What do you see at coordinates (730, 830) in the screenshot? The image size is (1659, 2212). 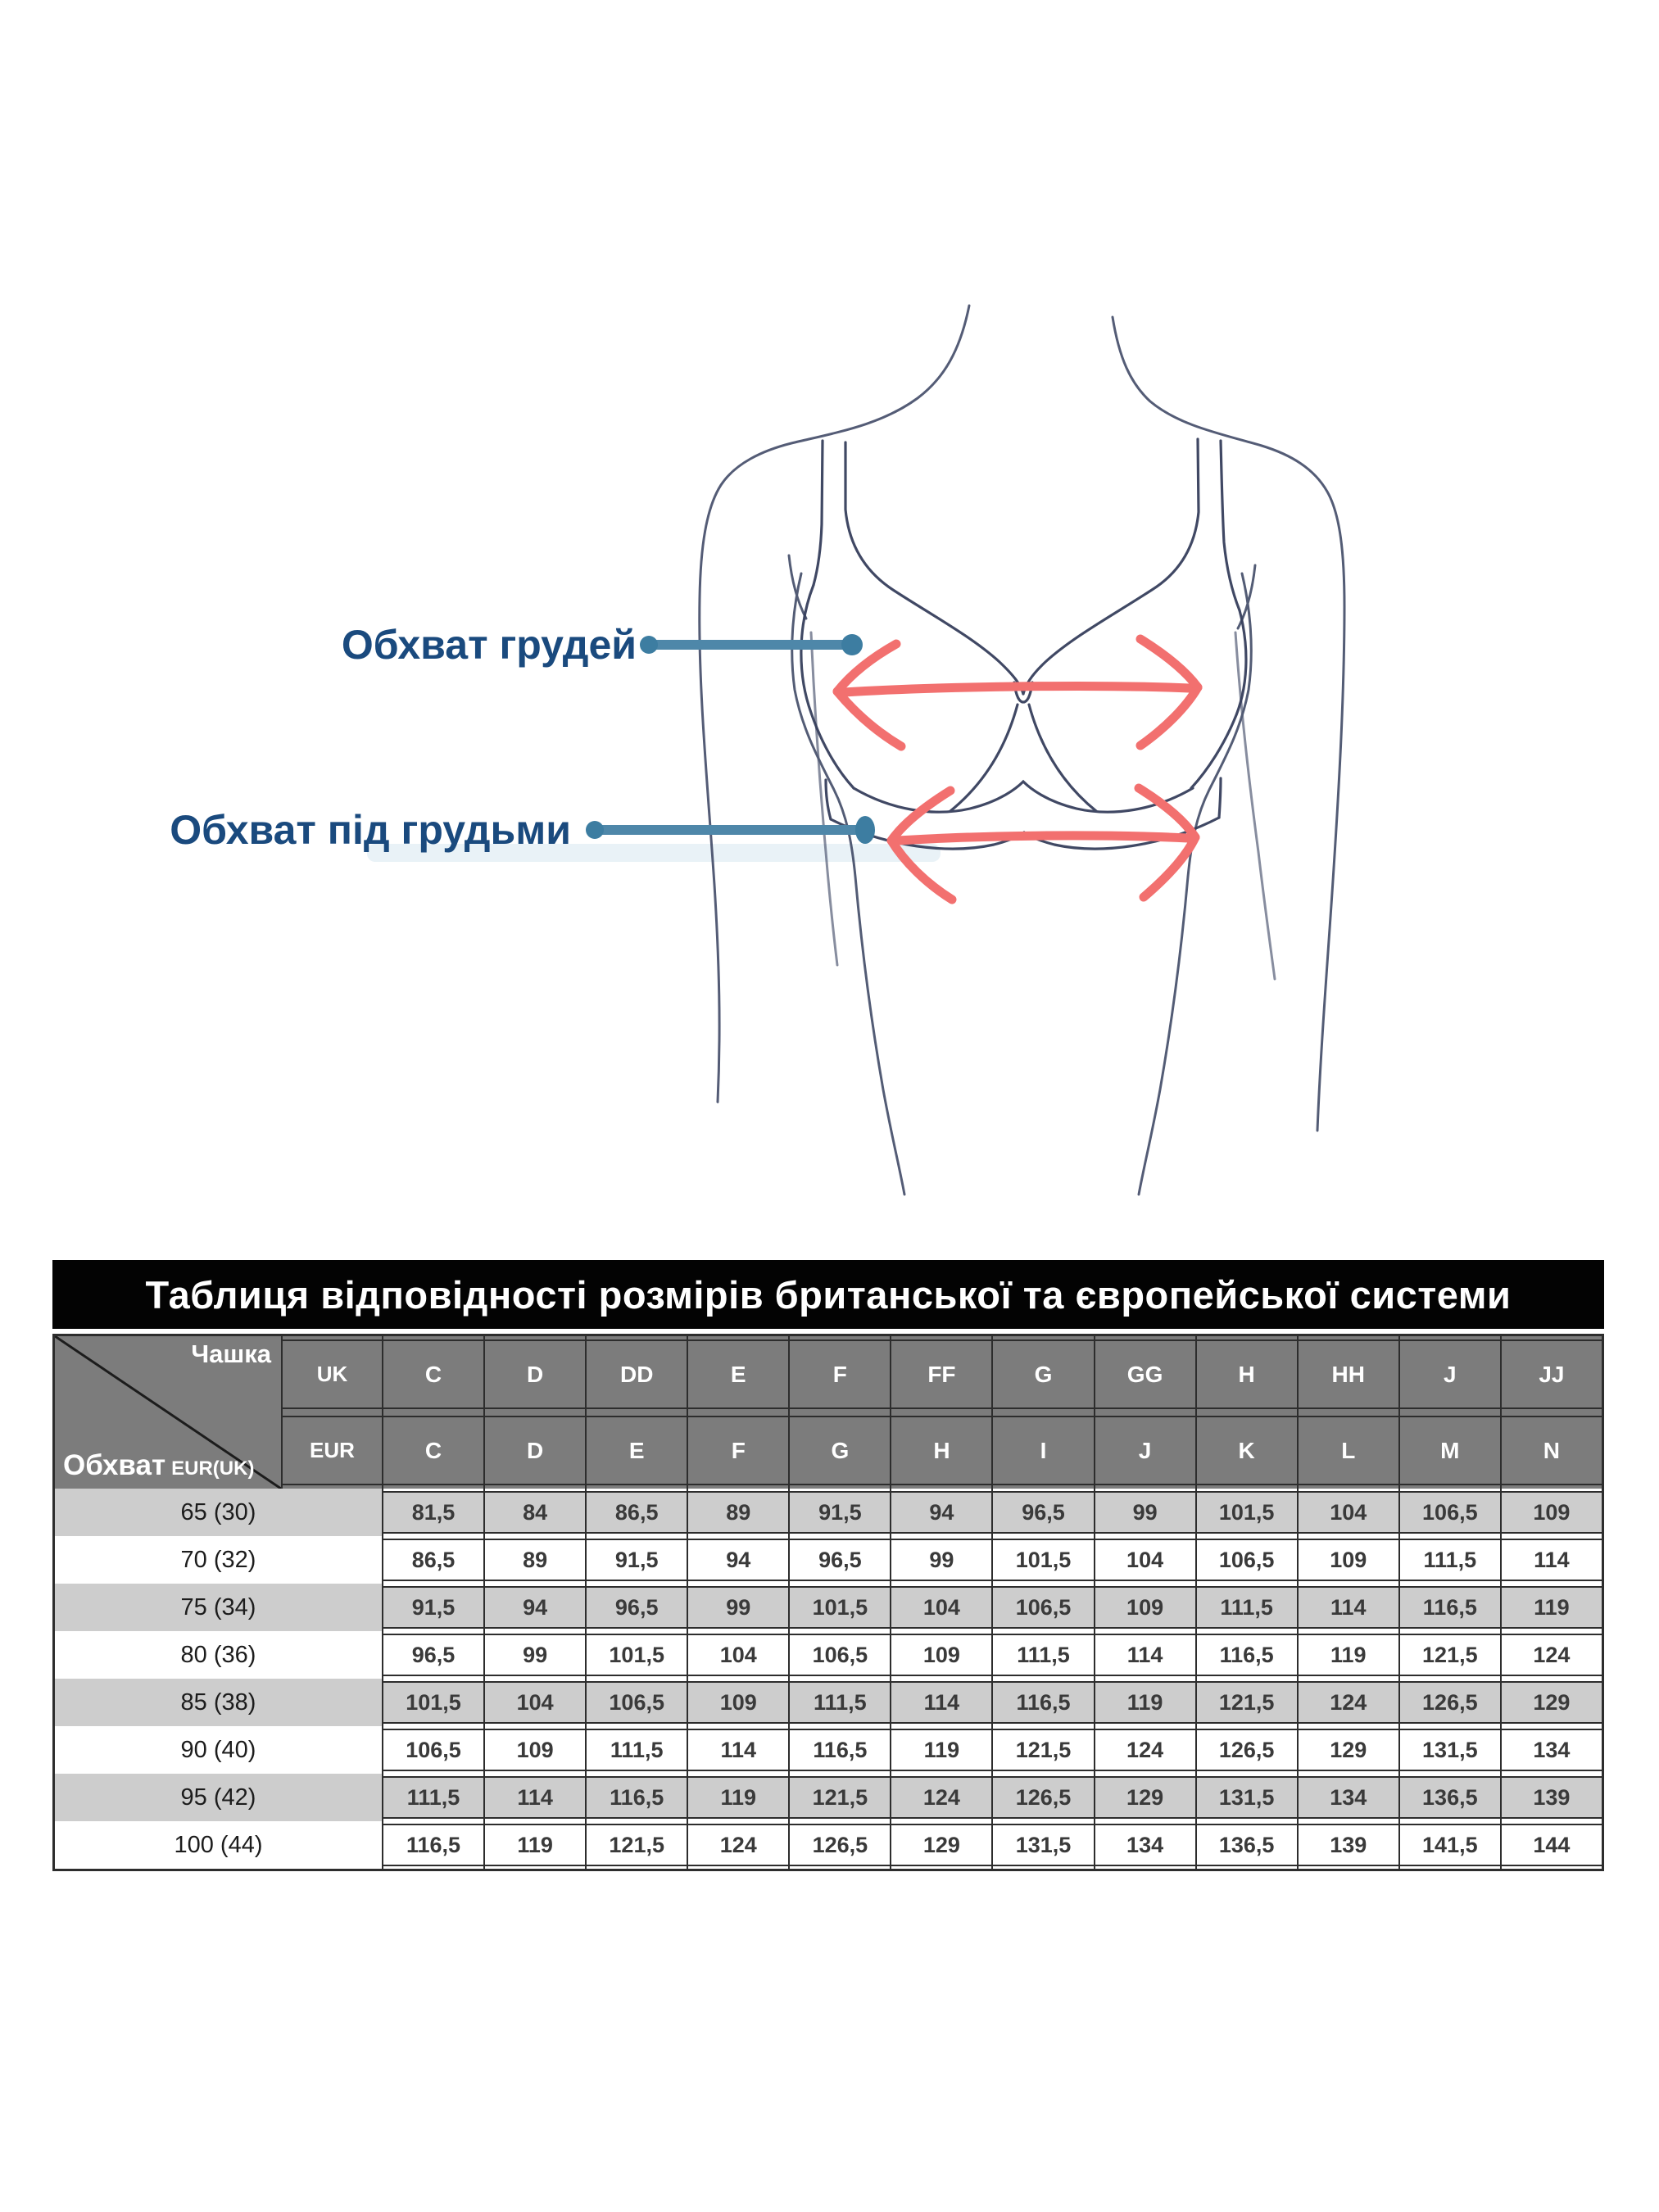 I see `underbust-pointer-line` at bounding box center [730, 830].